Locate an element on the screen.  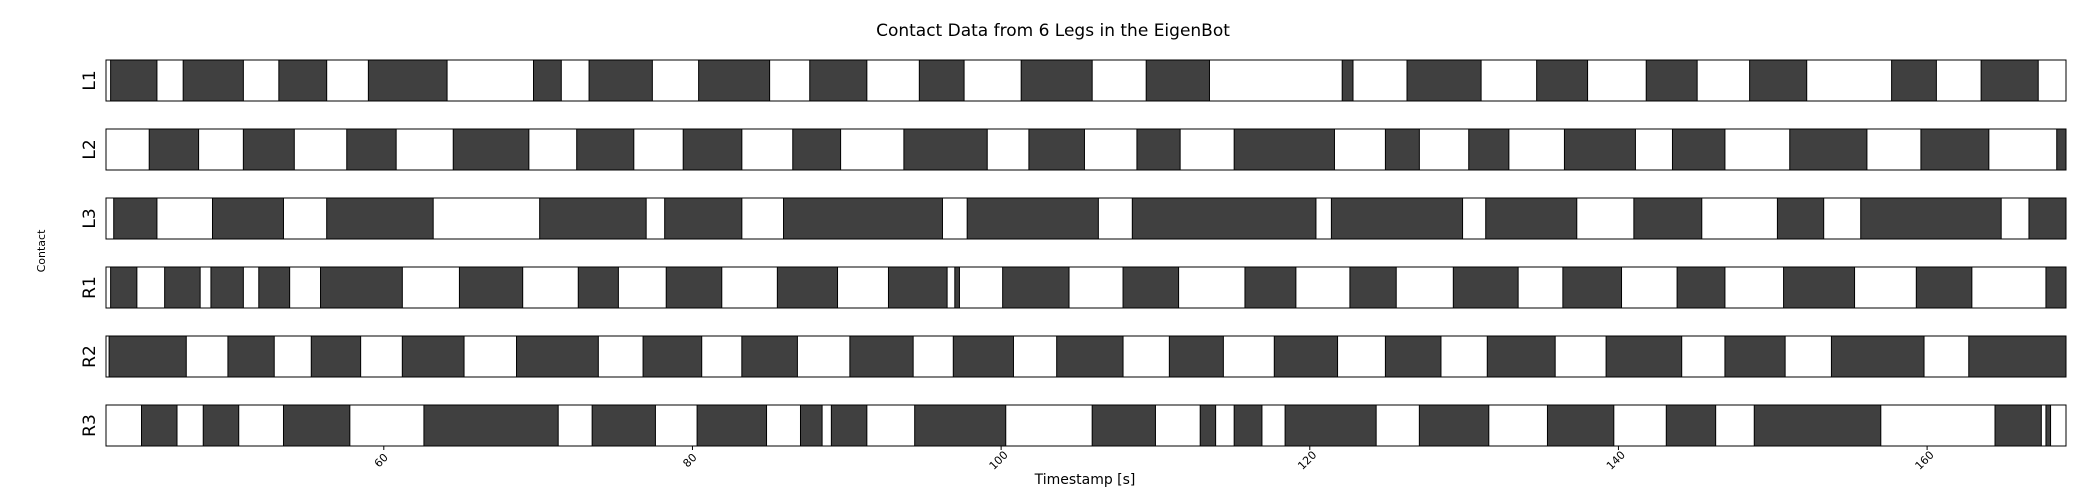
leg-row-l3: L3 is located at coordinates (1073, 218).